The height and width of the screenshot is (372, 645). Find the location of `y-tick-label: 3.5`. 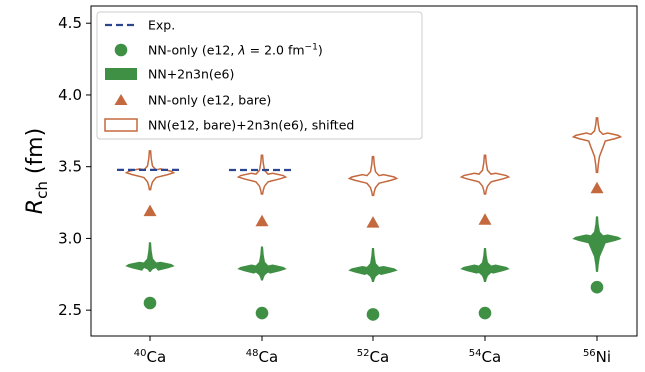

y-tick-label: 3.5 is located at coordinates (70, 167).